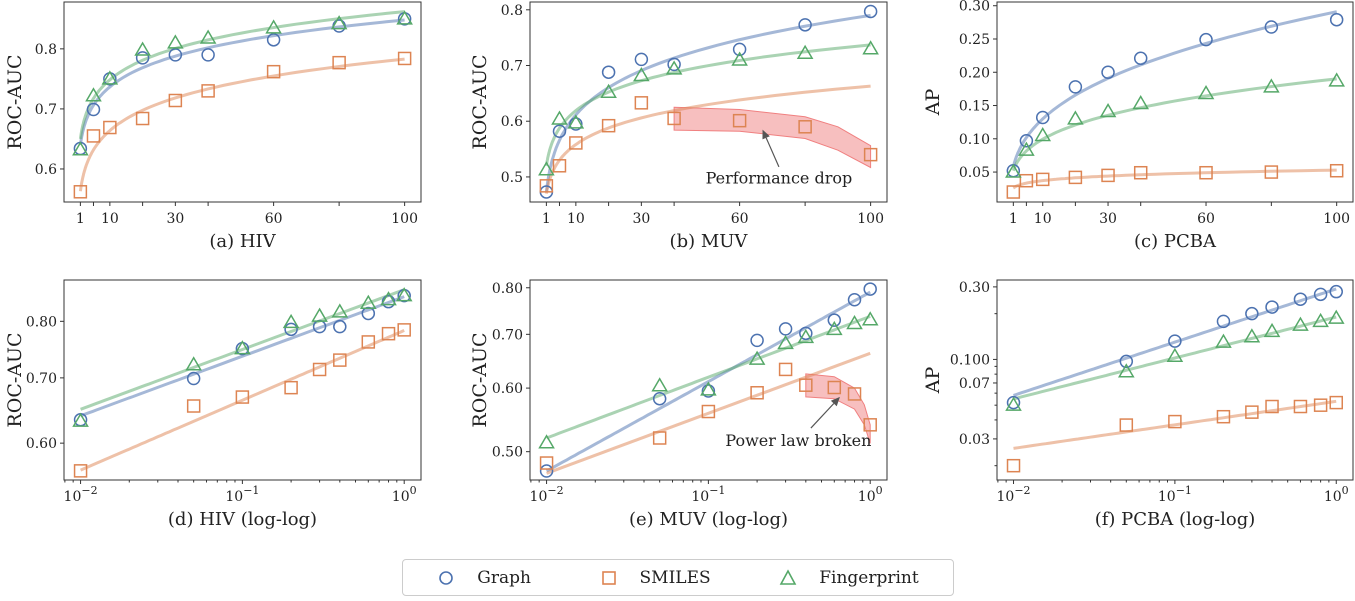 This screenshot has height=601, width=1355. I want to click on legend-label: SMILES, so click(675, 577).